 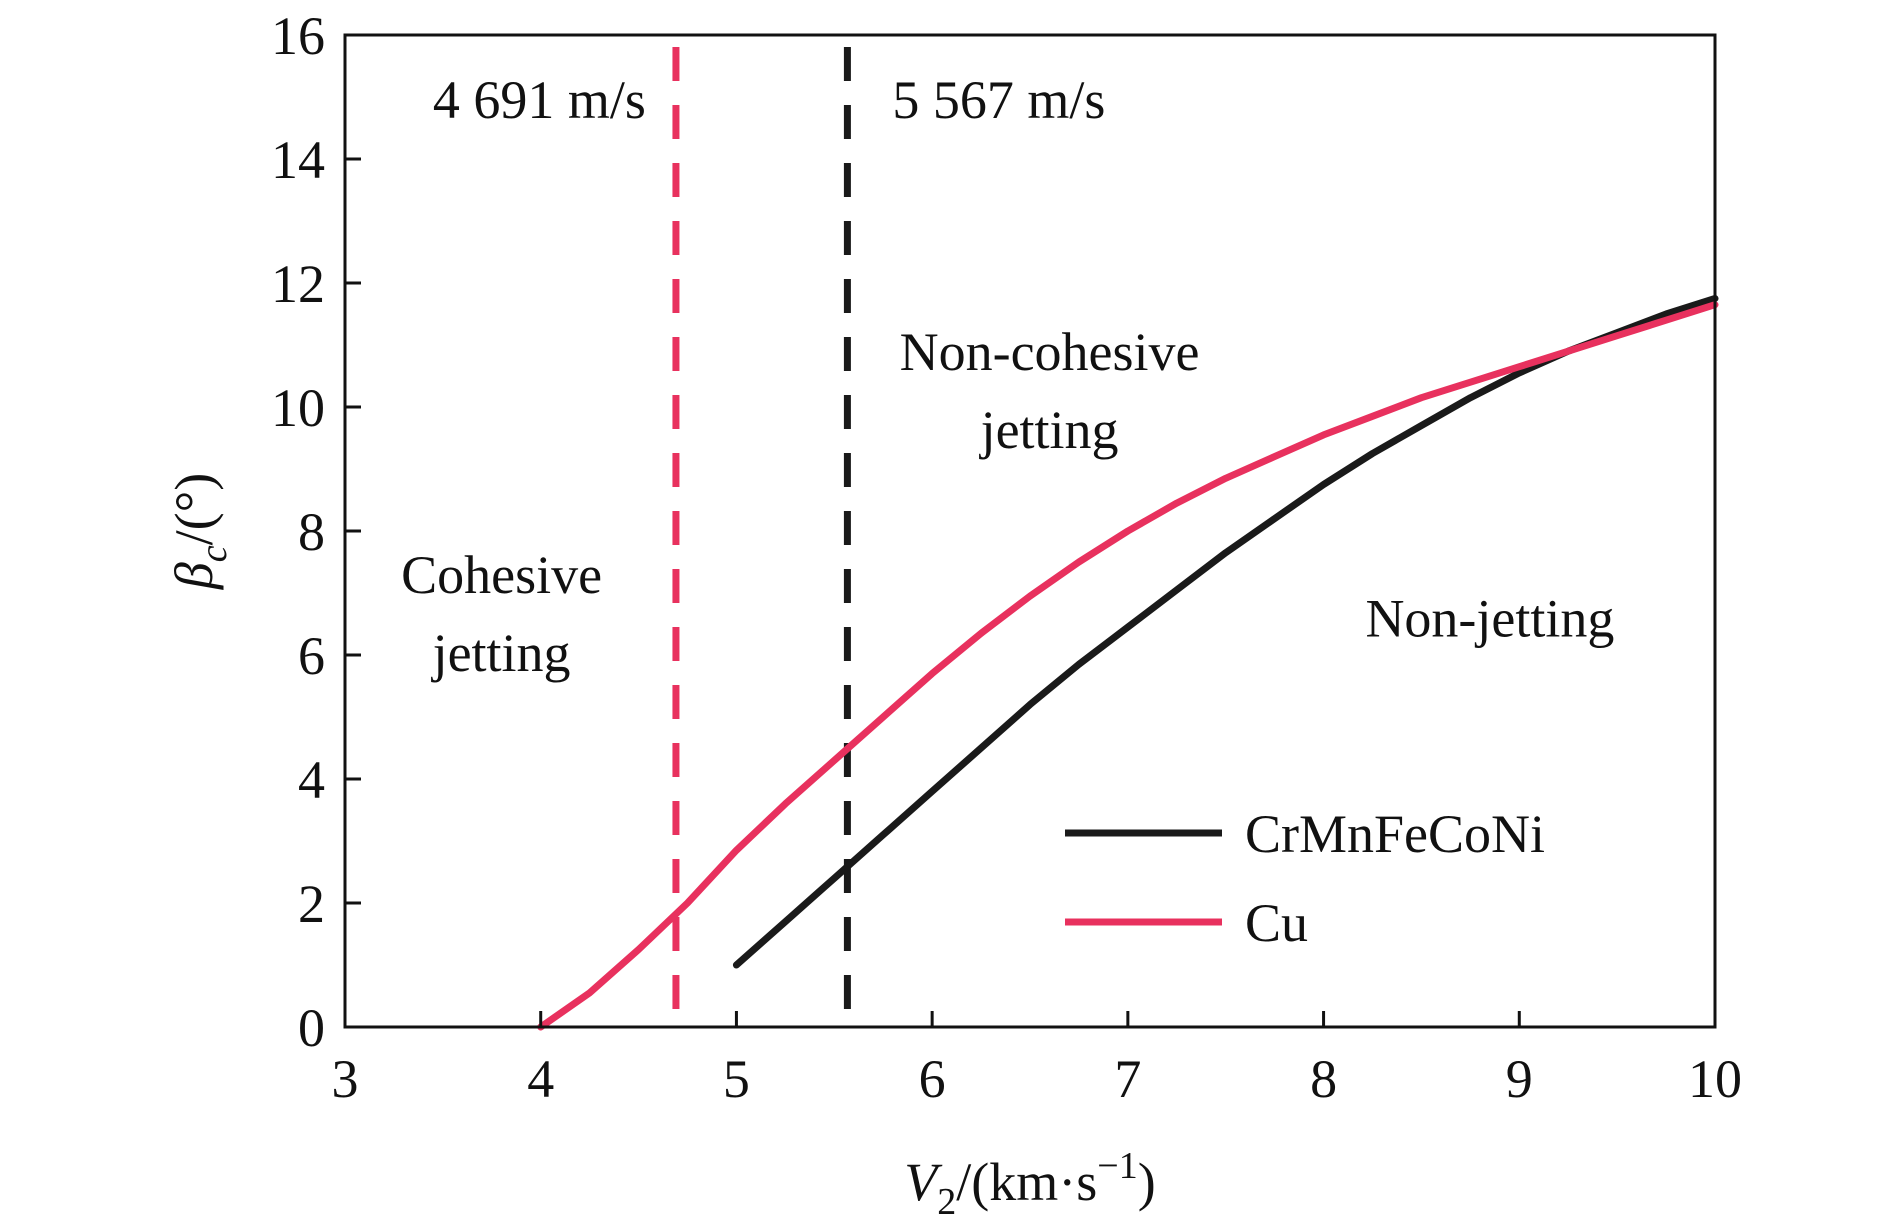 What do you see at coordinates (1127, 1079) in the screenshot?
I see `x-tick-label-7: 7` at bounding box center [1127, 1079].